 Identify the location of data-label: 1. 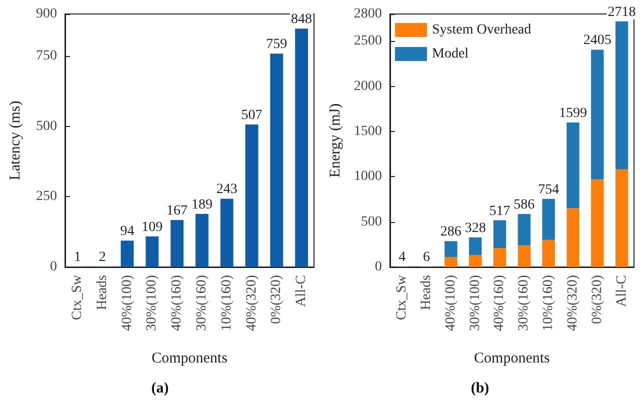
(77, 258).